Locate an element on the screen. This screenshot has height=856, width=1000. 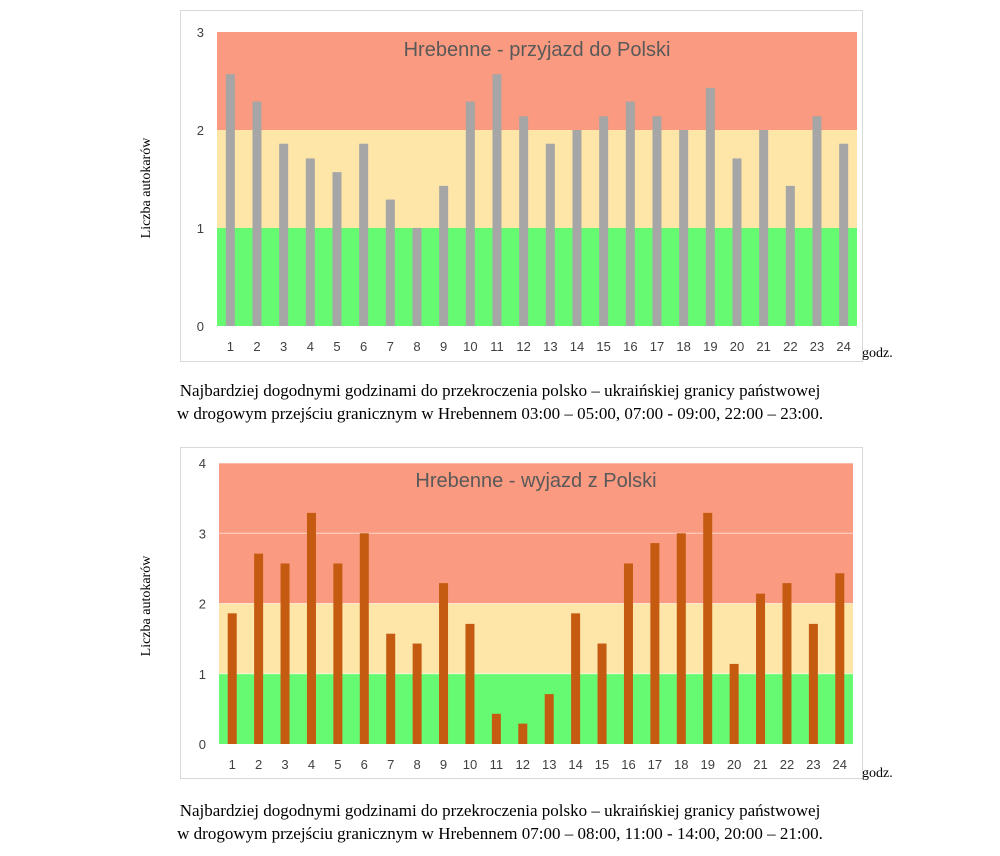
chart-arrival-x-tick-label-4: 4 is located at coordinates (310, 346).